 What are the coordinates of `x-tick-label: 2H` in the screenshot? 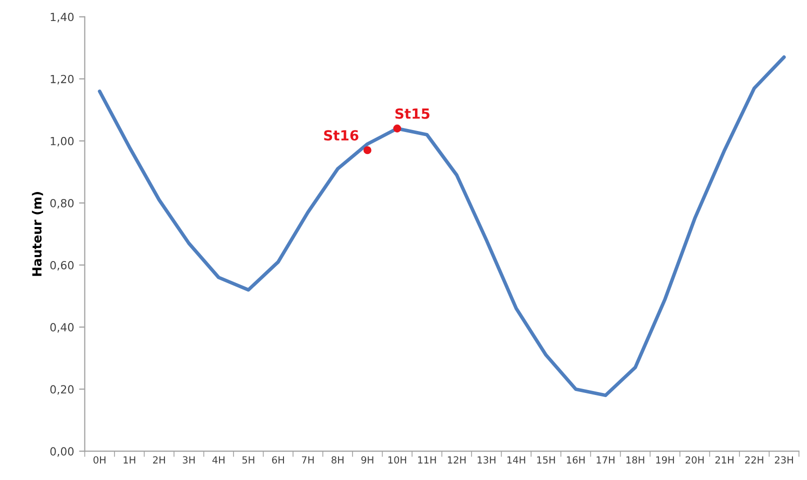 It's located at (159, 460).